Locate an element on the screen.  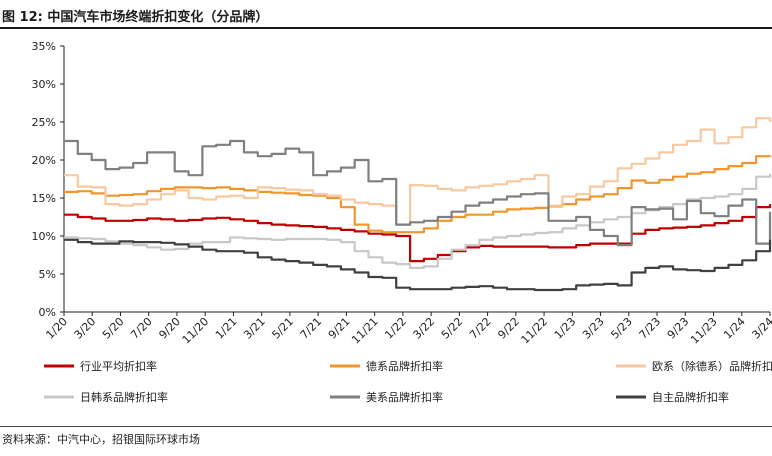
y-tick-label: 35% is located at coordinates (44, 46).